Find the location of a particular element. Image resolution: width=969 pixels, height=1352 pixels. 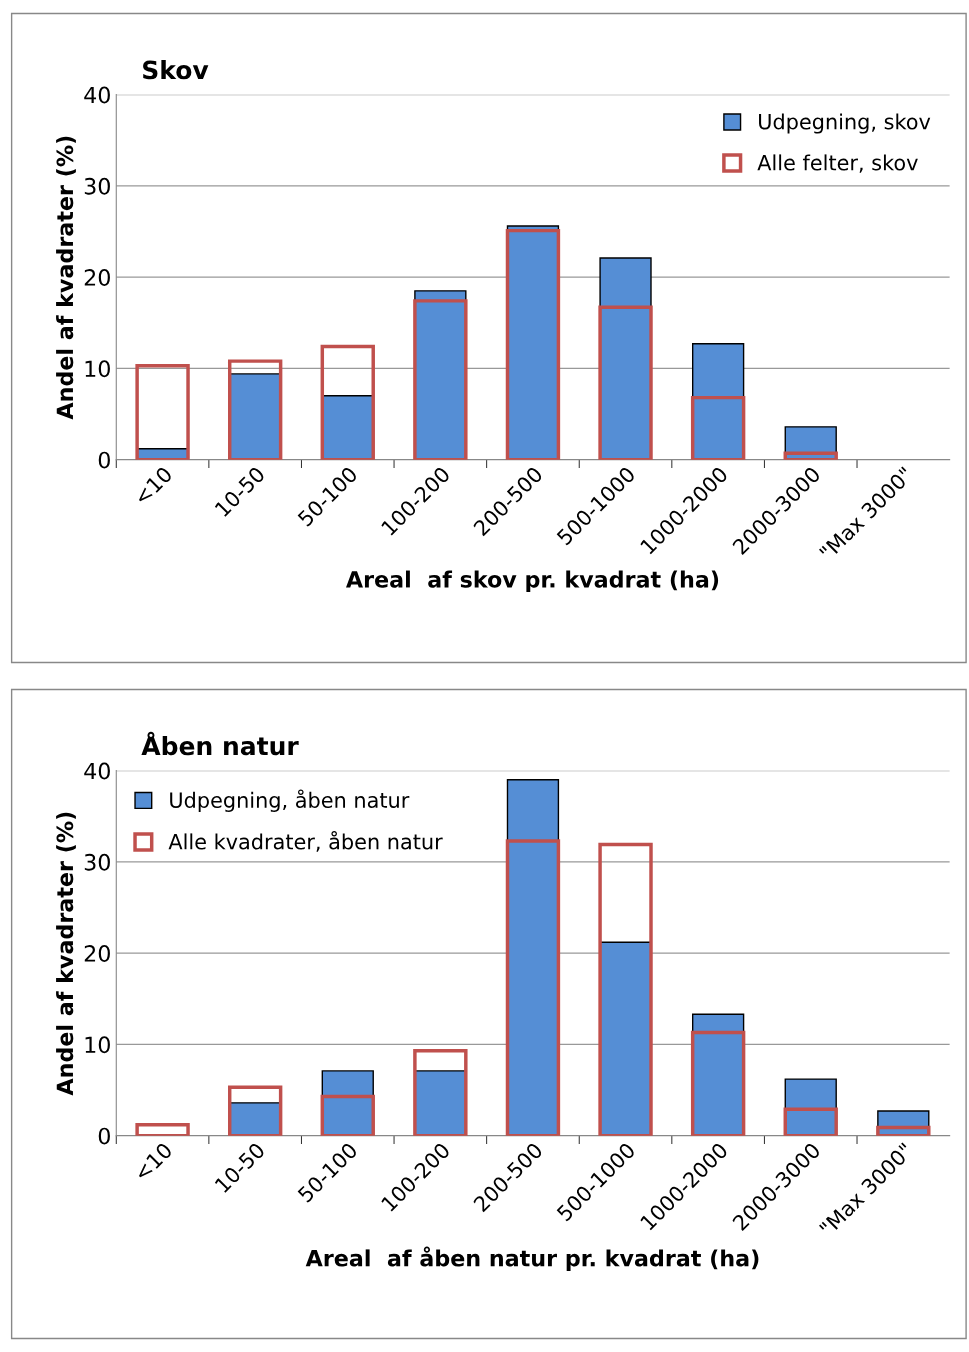

legend-label: Udpegning, åben natur is located at coordinates (290, 801).